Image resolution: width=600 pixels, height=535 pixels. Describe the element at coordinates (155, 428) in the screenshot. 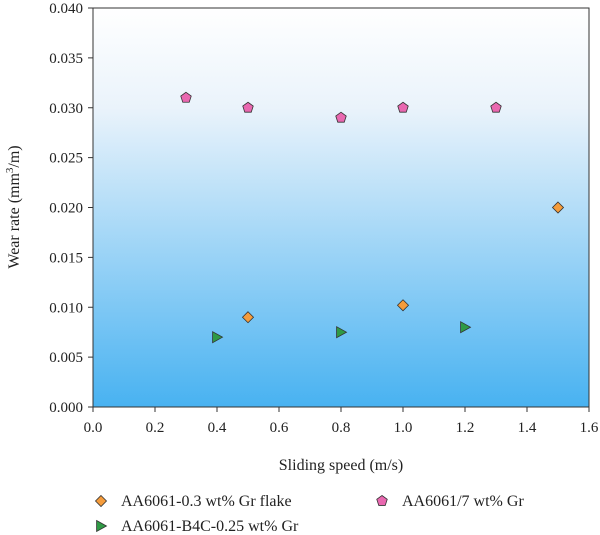

I see `x-tick-label: 0.2` at that location.